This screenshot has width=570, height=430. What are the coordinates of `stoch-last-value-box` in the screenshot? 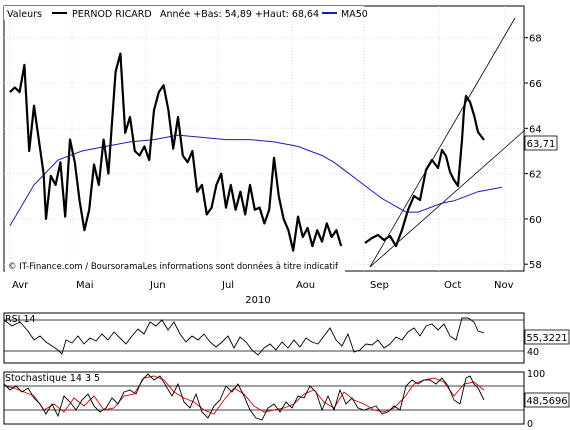 It's located at (547, 400).